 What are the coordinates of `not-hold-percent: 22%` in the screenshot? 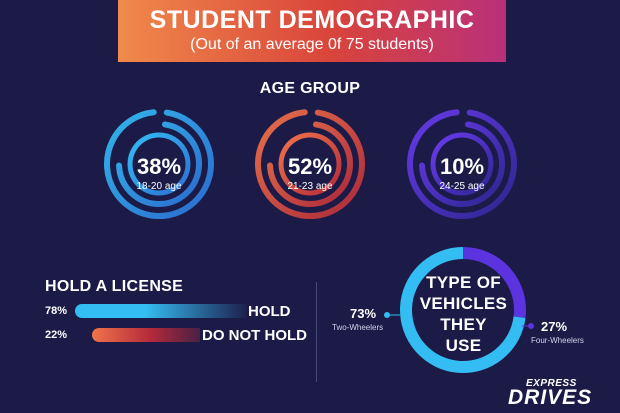 It's located at (56, 335).